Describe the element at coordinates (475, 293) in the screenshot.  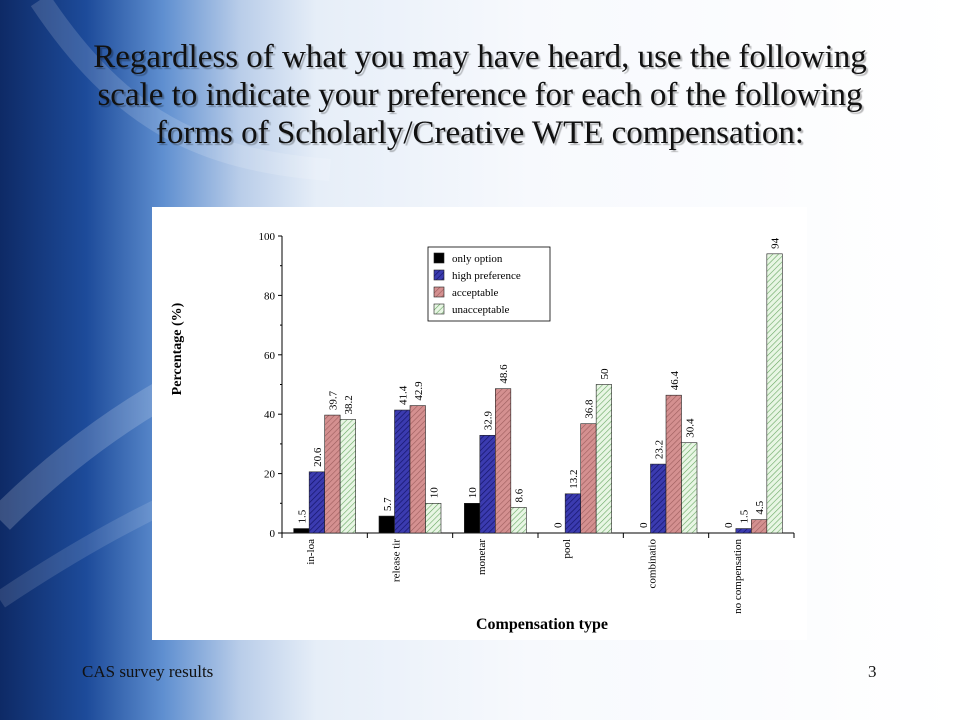
I see `legend-label: acceptable` at that location.